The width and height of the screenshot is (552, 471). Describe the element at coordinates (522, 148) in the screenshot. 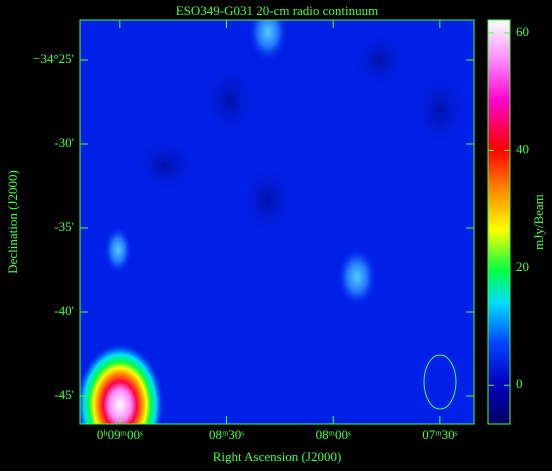

I see `colorbar-tick-label: 40` at that location.